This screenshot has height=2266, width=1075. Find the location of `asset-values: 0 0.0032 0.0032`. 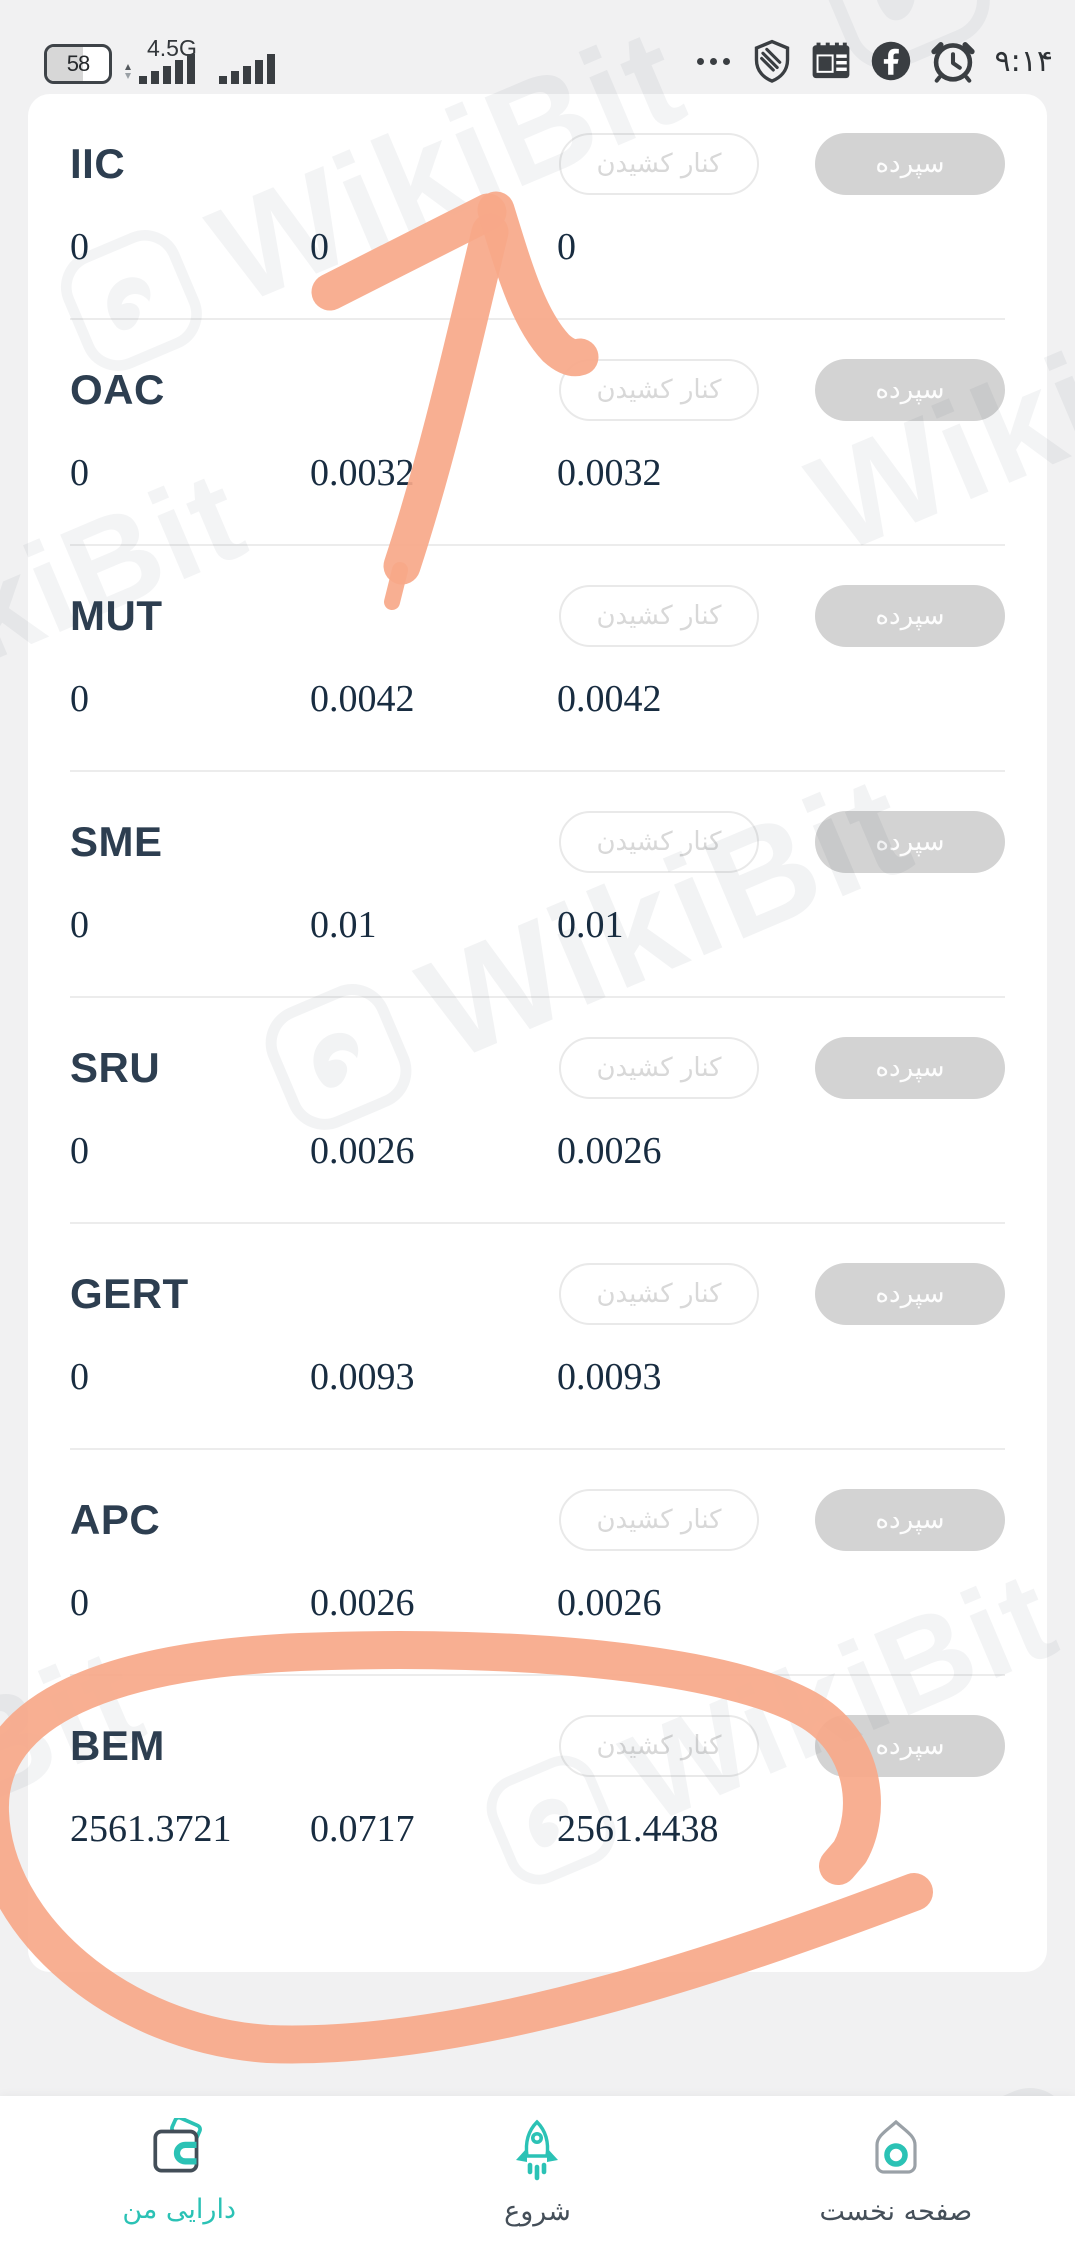

asset-values: 0 0.0032 0.0032 is located at coordinates (537, 473).